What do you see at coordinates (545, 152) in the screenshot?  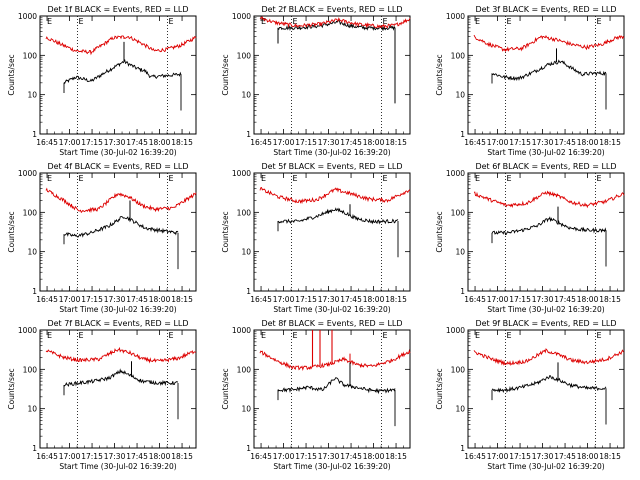 I see `panel-3-x-axis-label: Start Time (30-Jul-02 16:39:20)` at bounding box center [545, 152].